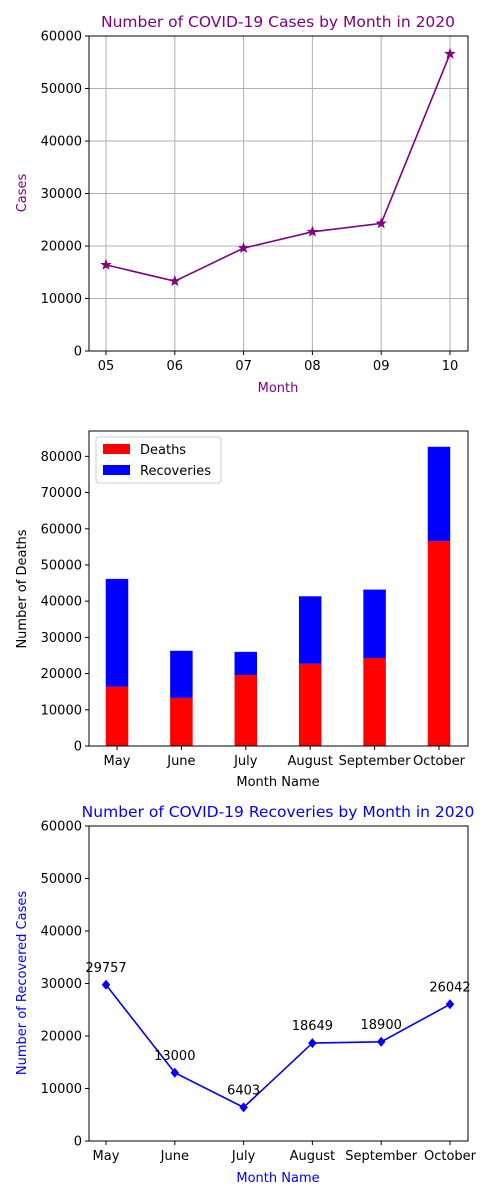  What do you see at coordinates (158, 460) in the screenshot?
I see `chart2-legend: Deaths Recoveries` at bounding box center [158, 460].